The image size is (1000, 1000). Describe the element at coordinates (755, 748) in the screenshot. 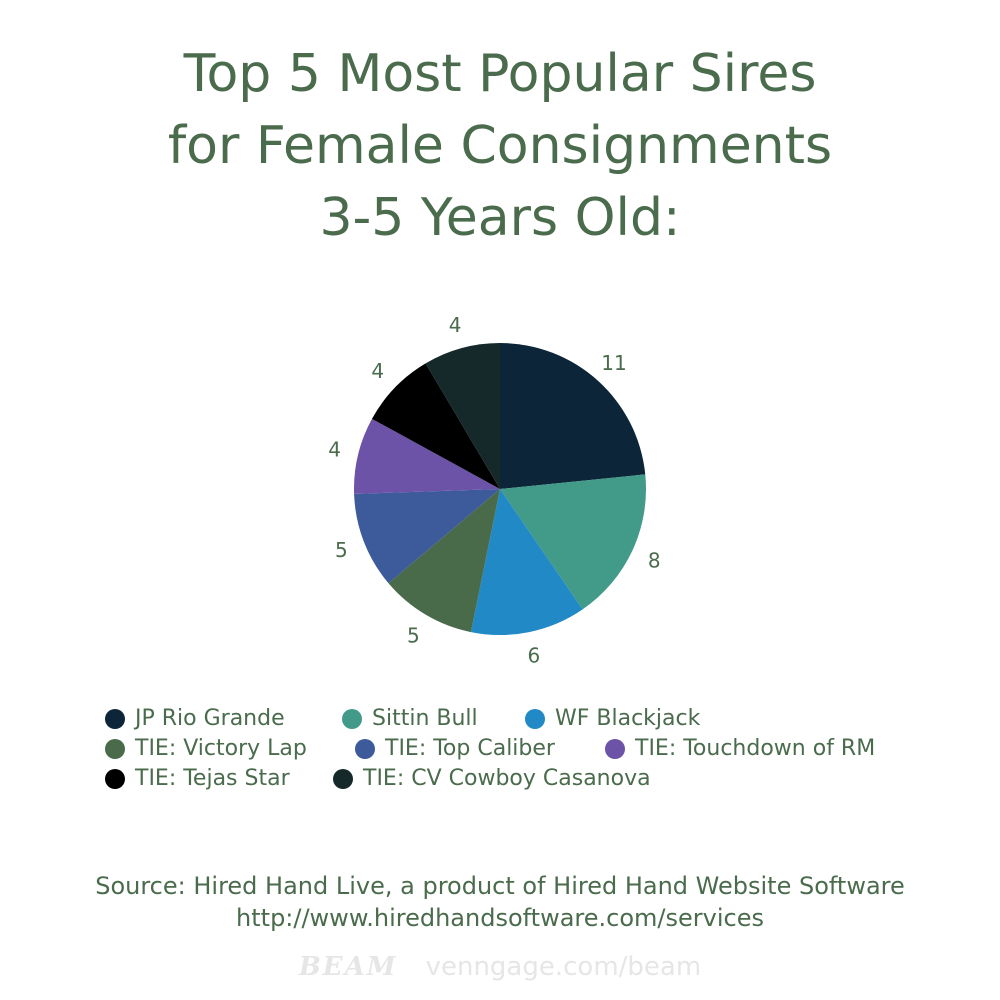

I see `legend-label: TIE: Touchdown of RM` at that location.